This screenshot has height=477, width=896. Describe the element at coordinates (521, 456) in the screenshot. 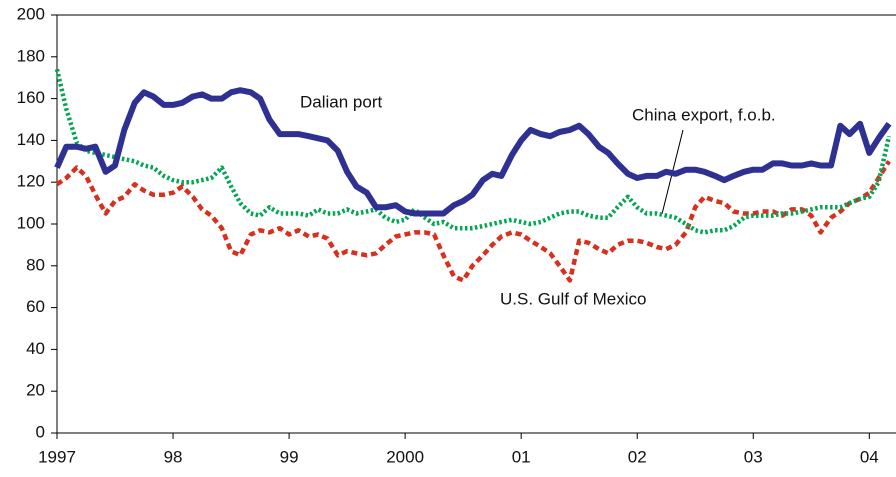

I see `x-tick-label: 01` at that location.